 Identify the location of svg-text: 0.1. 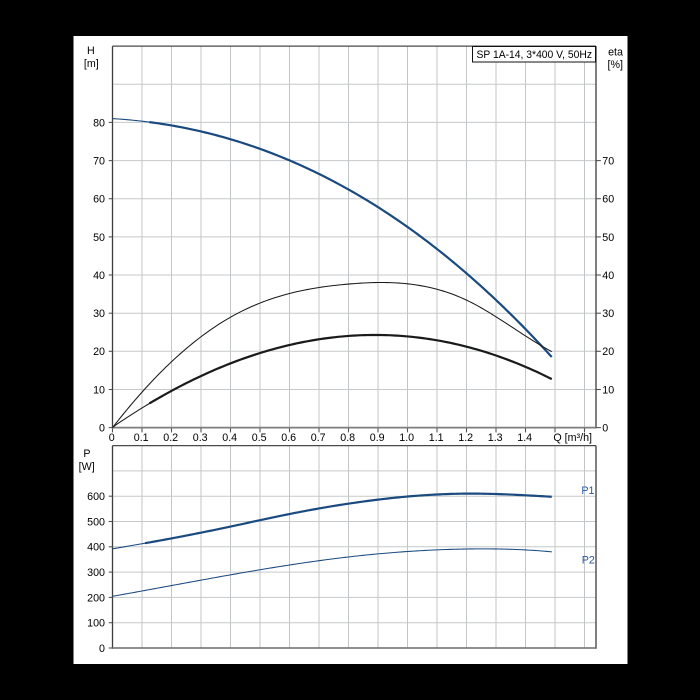
(141, 438).